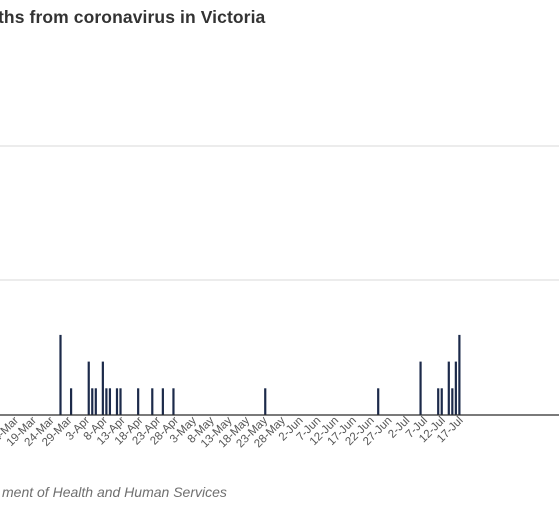 The height and width of the screenshot is (520, 559). Describe the element at coordinates (133, 17) in the screenshot. I see `chart-title: ths from coronavirus in Victoria` at that location.